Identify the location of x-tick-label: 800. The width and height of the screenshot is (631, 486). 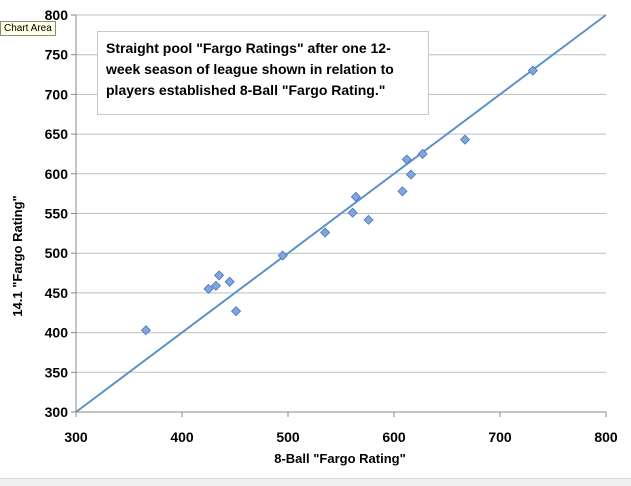
(606, 437).